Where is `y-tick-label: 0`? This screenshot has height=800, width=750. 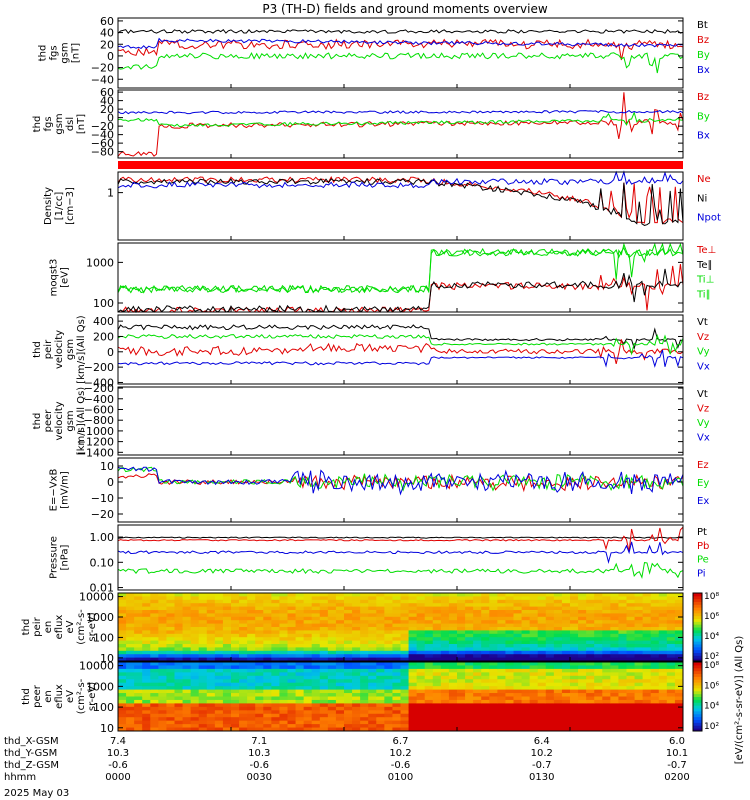 y-tick-label: 0 is located at coordinates (110, 56).